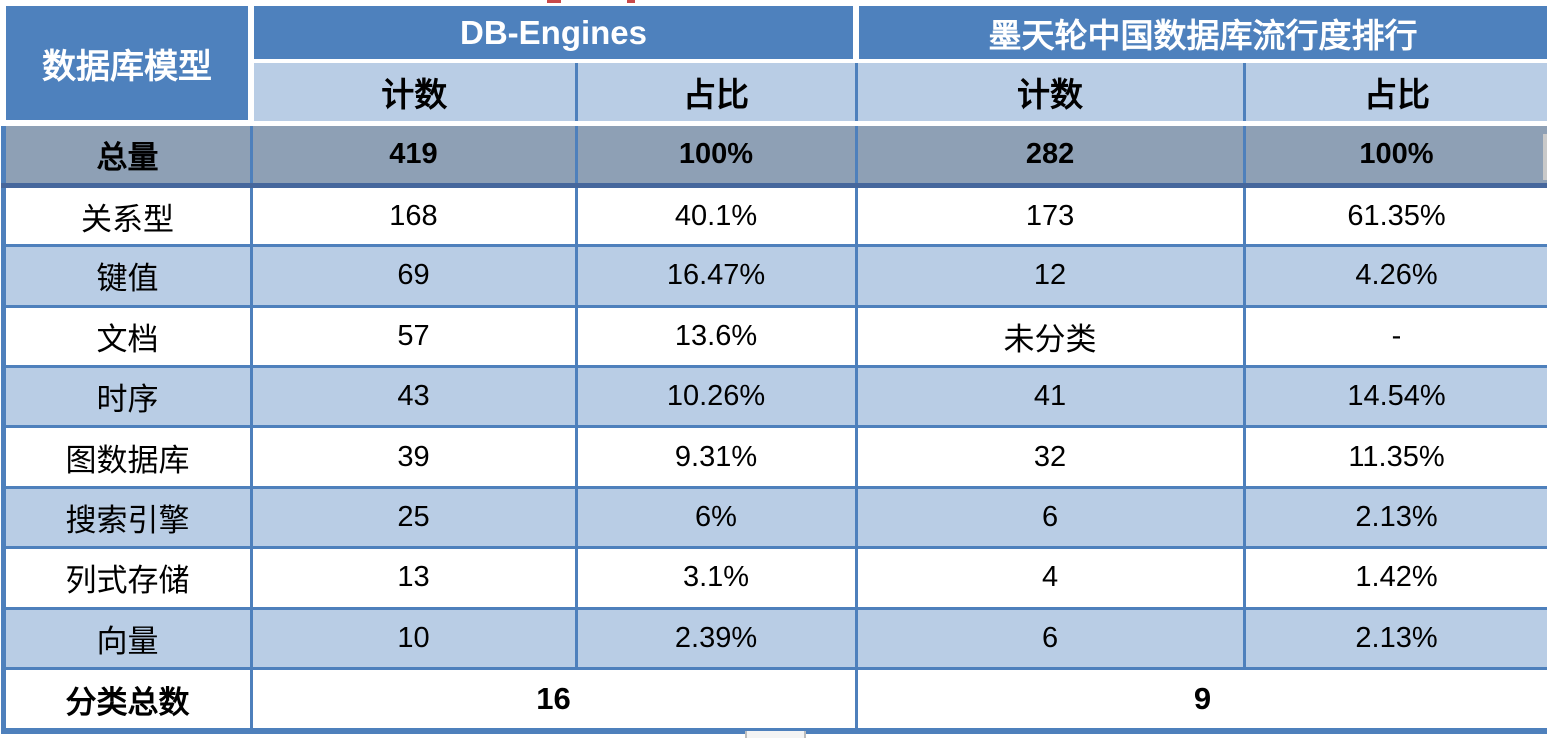 The height and width of the screenshot is (738, 1547). Describe the element at coordinates (716, 517) in the screenshot. I see `cell-de-percent: 6%` at that location.